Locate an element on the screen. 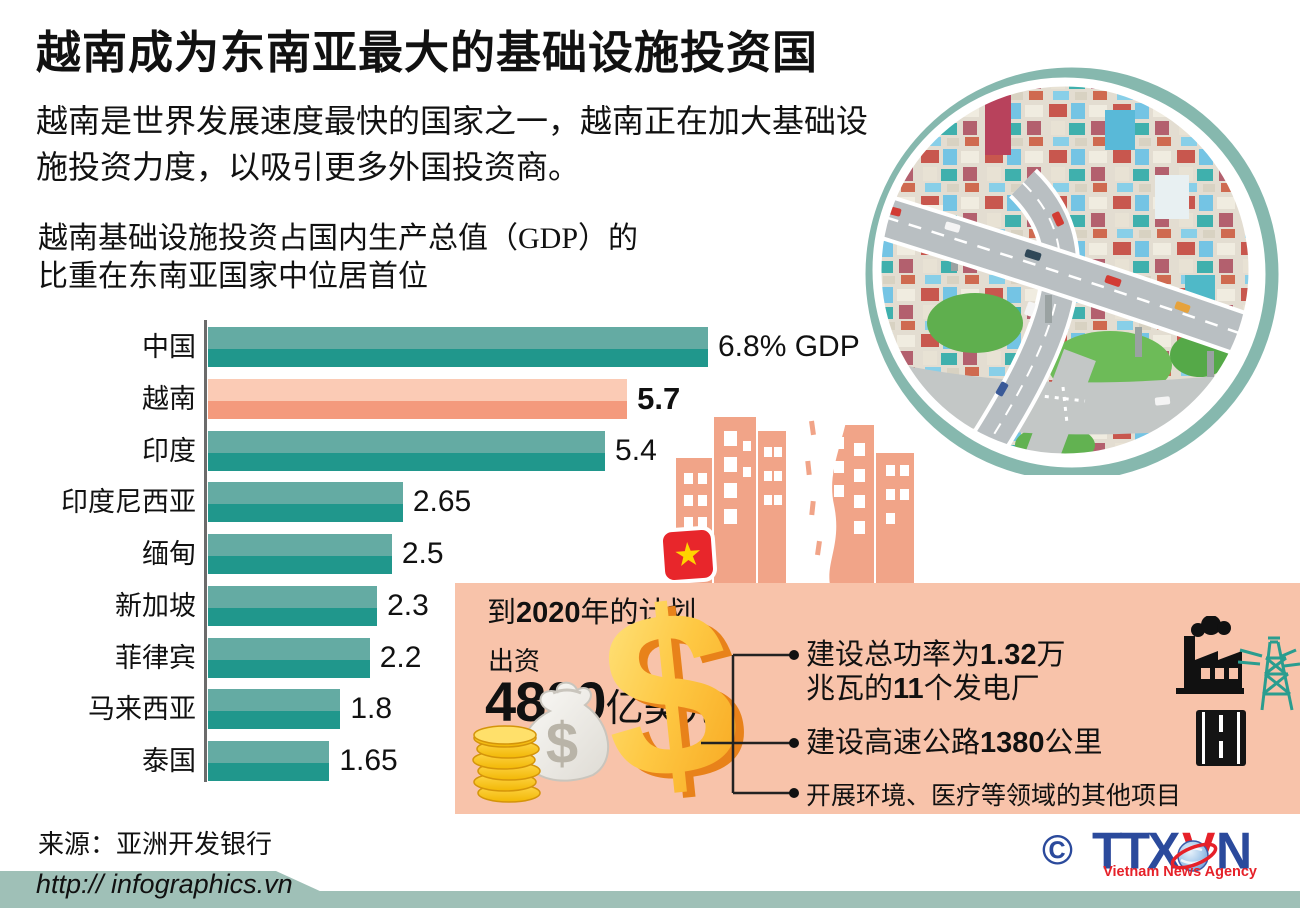  bar-category-label: 中国 is located at coordinates (169, 347).